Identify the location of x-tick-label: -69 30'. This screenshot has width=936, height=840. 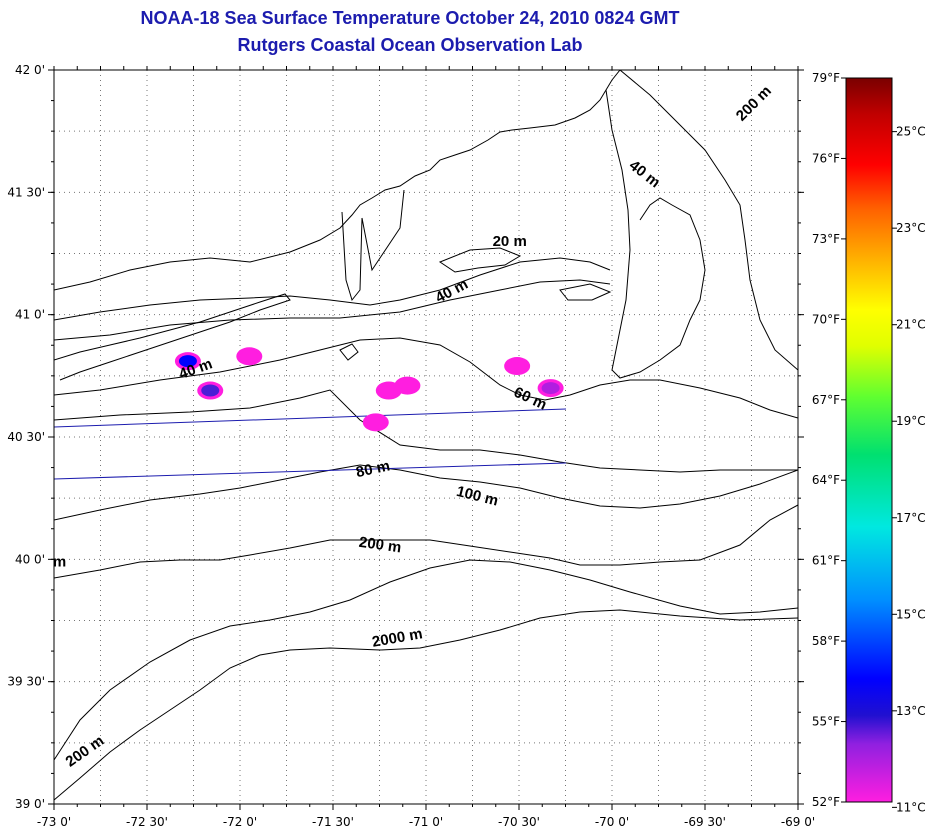
(705, 822).